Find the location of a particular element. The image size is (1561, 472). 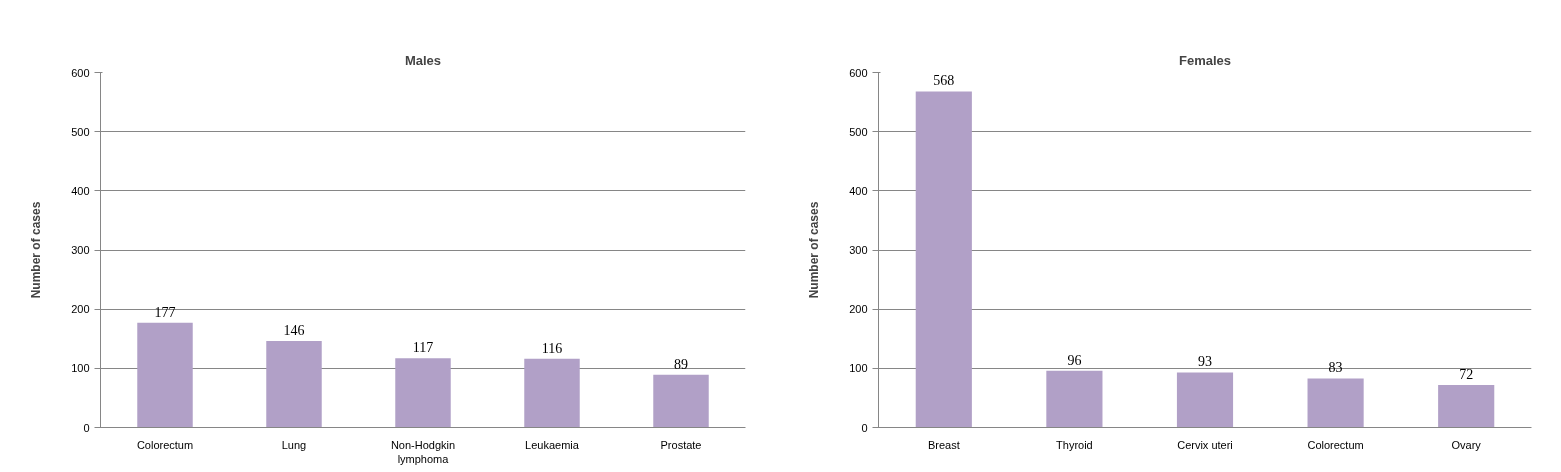

data-label: 146 is located at coordinates (294, 331).